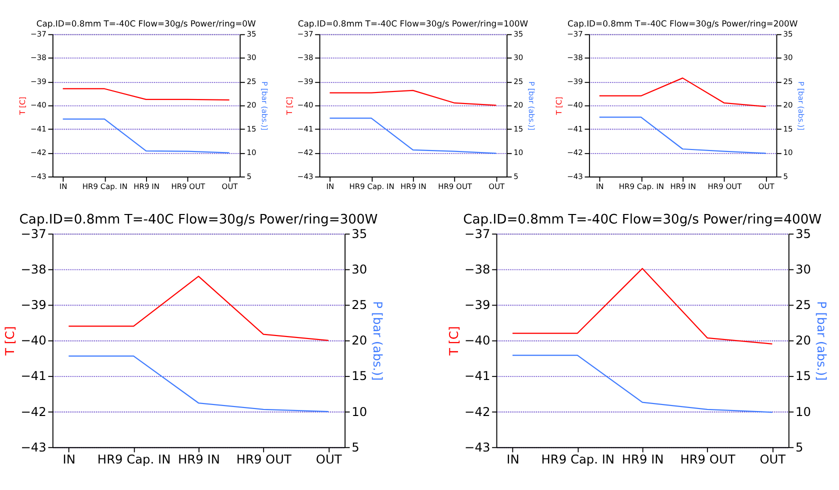 The height and width of the screenshot is (490, 839). I want to click on chart-title: Cap.ID=0.8mm T=-40C Flow=30g/s Power/ring=200W, so click(683, 23).